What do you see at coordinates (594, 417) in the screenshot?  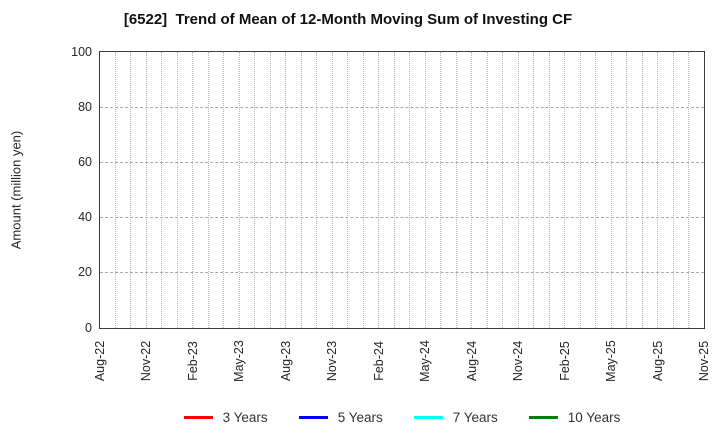 I see `legend-label: 10 Years` at bounding box center [594, 417].